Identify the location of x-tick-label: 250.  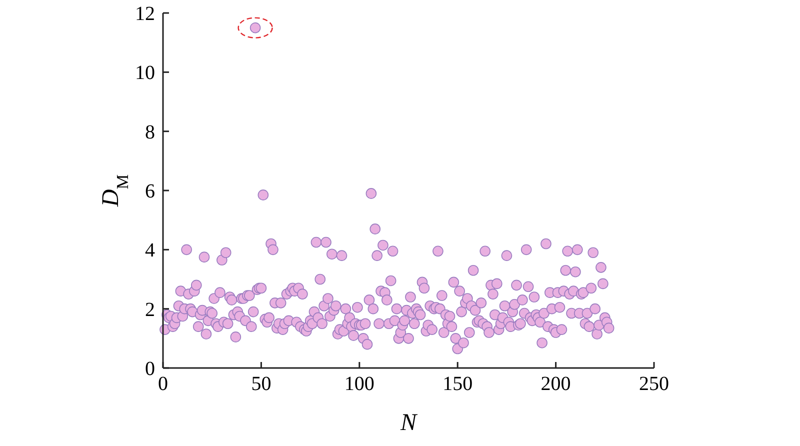
(654, 384).